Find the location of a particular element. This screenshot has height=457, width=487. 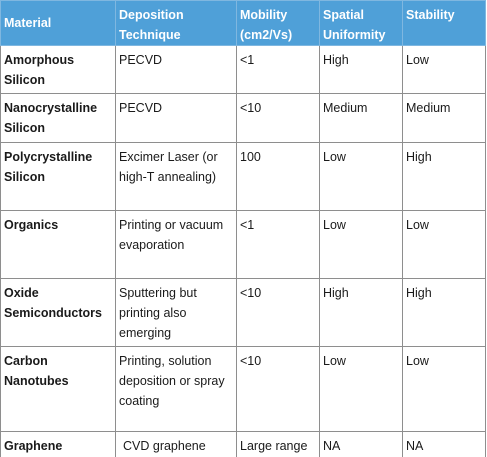

header-stability: Stability is located at coordinates (444, 23).